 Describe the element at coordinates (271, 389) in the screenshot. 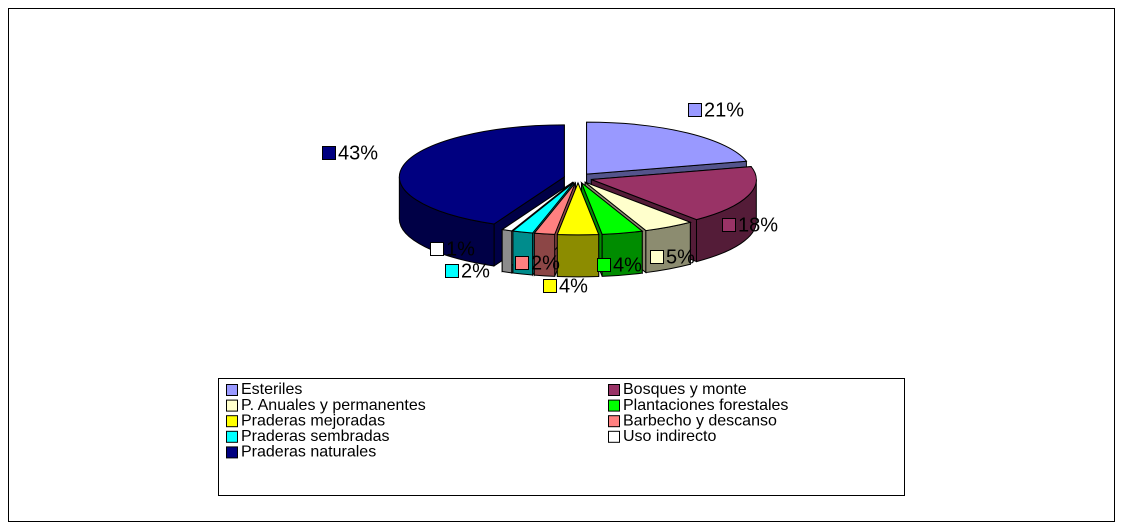

I see `legend-label: Esteriles` at that location.